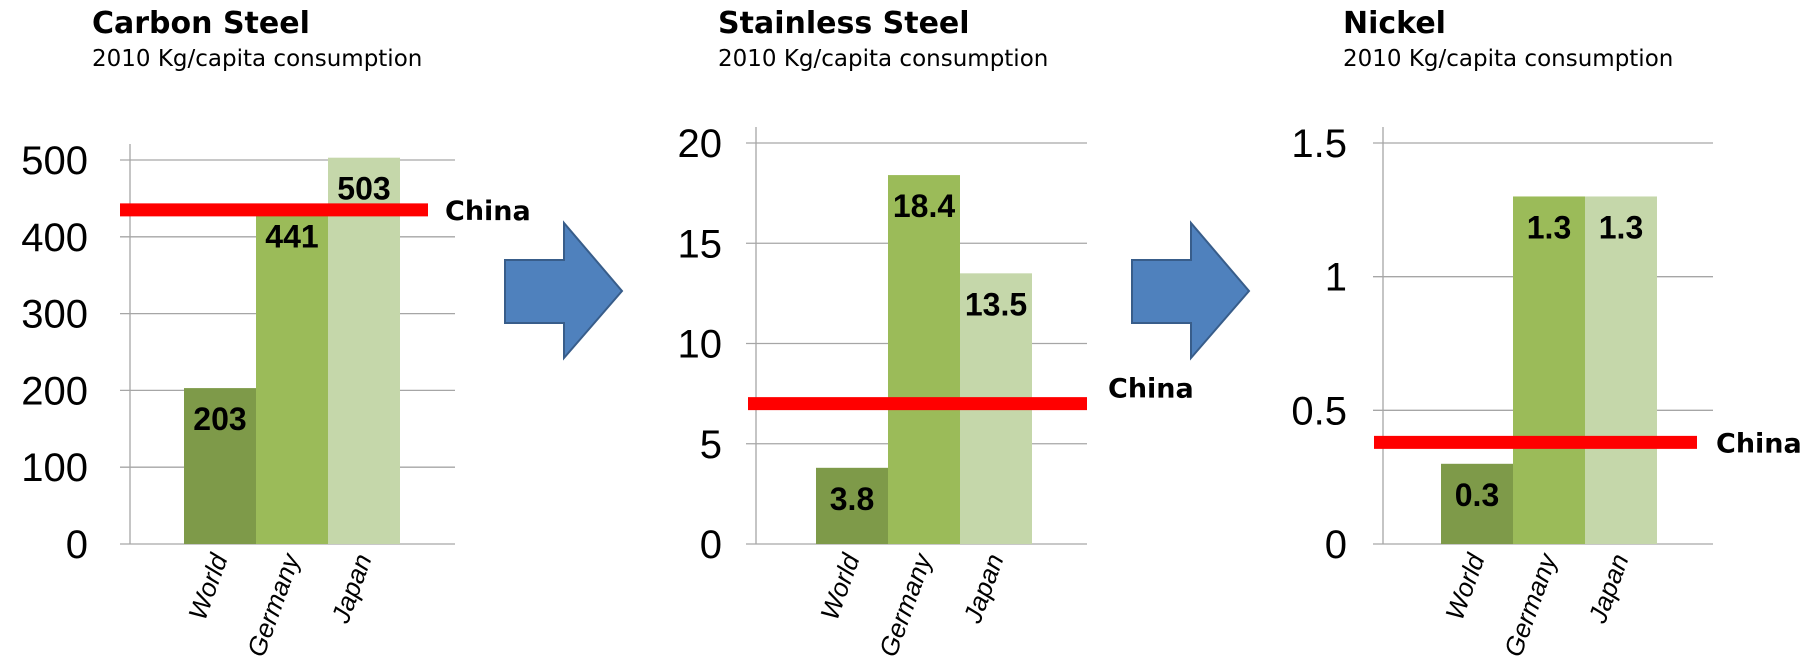  Describe the element at coordinates (363, 189) in the screenshot. I see `data-label: 503` at that location.